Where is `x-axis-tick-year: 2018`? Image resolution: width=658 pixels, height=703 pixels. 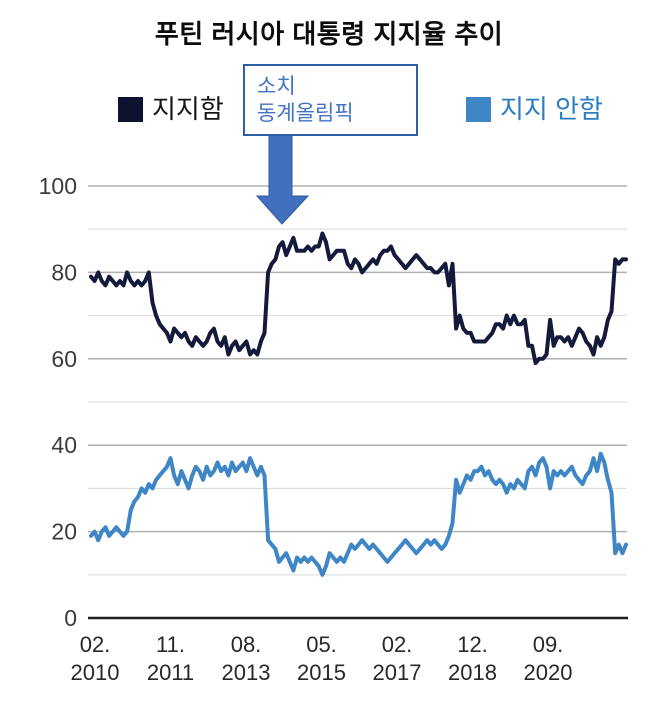
x-axis-tick-year: 2018 is located at coordinates (472, 672).